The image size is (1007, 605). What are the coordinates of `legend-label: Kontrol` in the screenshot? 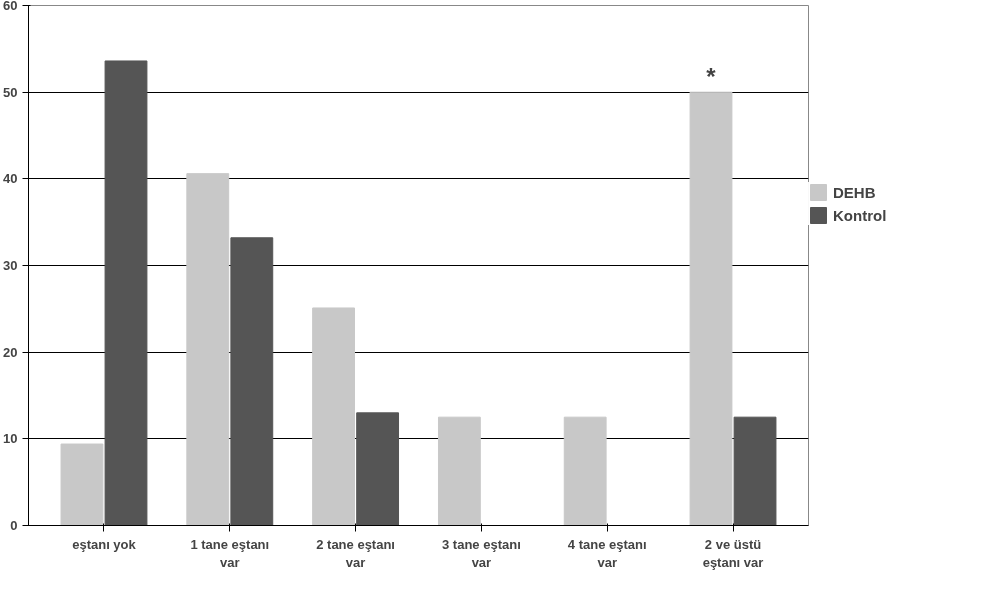 It's located at (860, 215).